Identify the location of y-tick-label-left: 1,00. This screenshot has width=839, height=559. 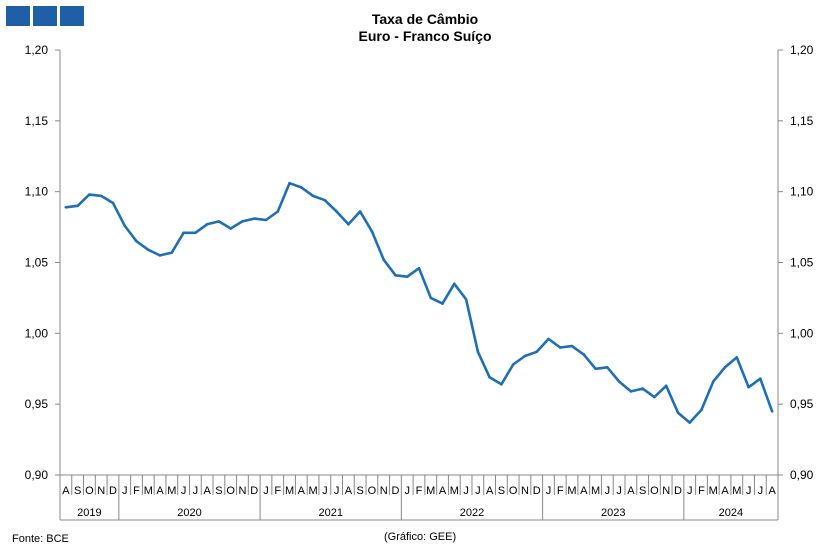
(37, 333).